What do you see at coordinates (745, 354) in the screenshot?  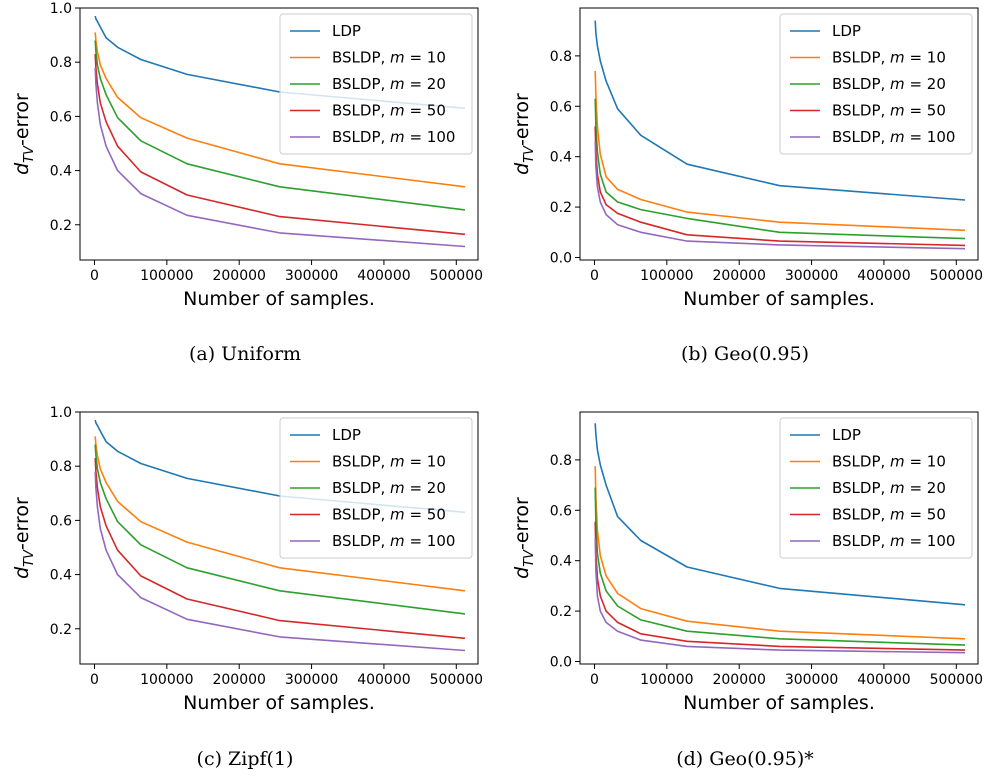 I see `panel-caption: (b) Geo(0.95)` at bounding box center [745, 354].